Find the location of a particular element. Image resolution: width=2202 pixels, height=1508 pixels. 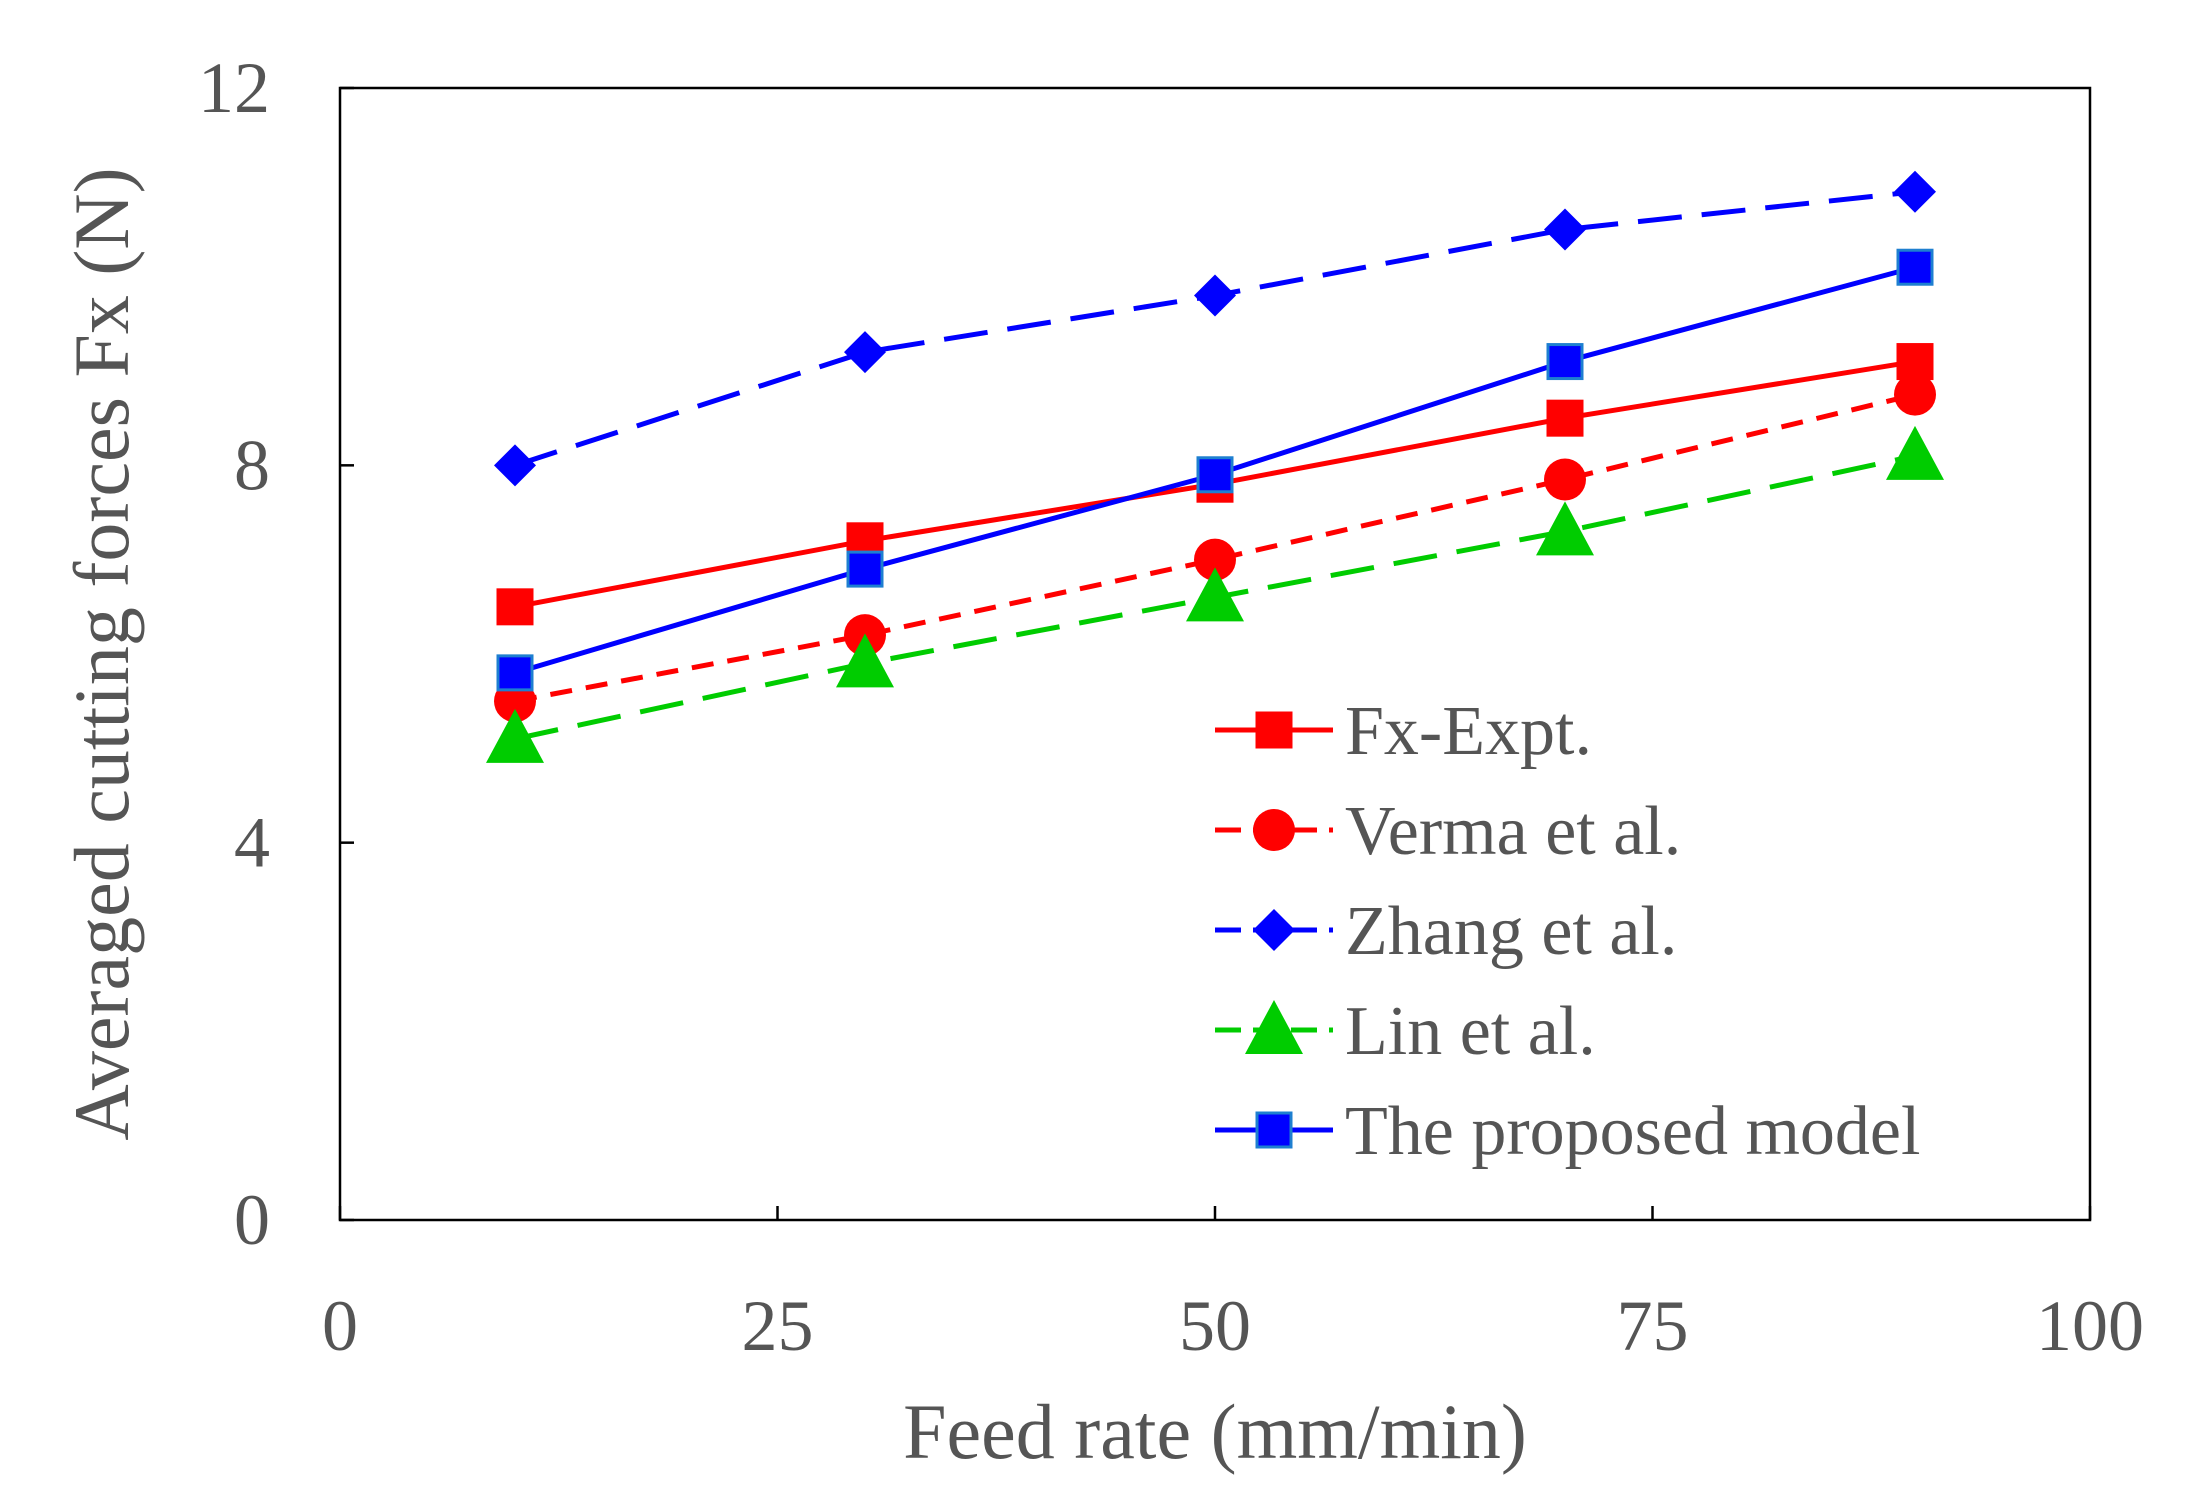

x-tick-label: 50 is located at coordinates (1215, 1326).